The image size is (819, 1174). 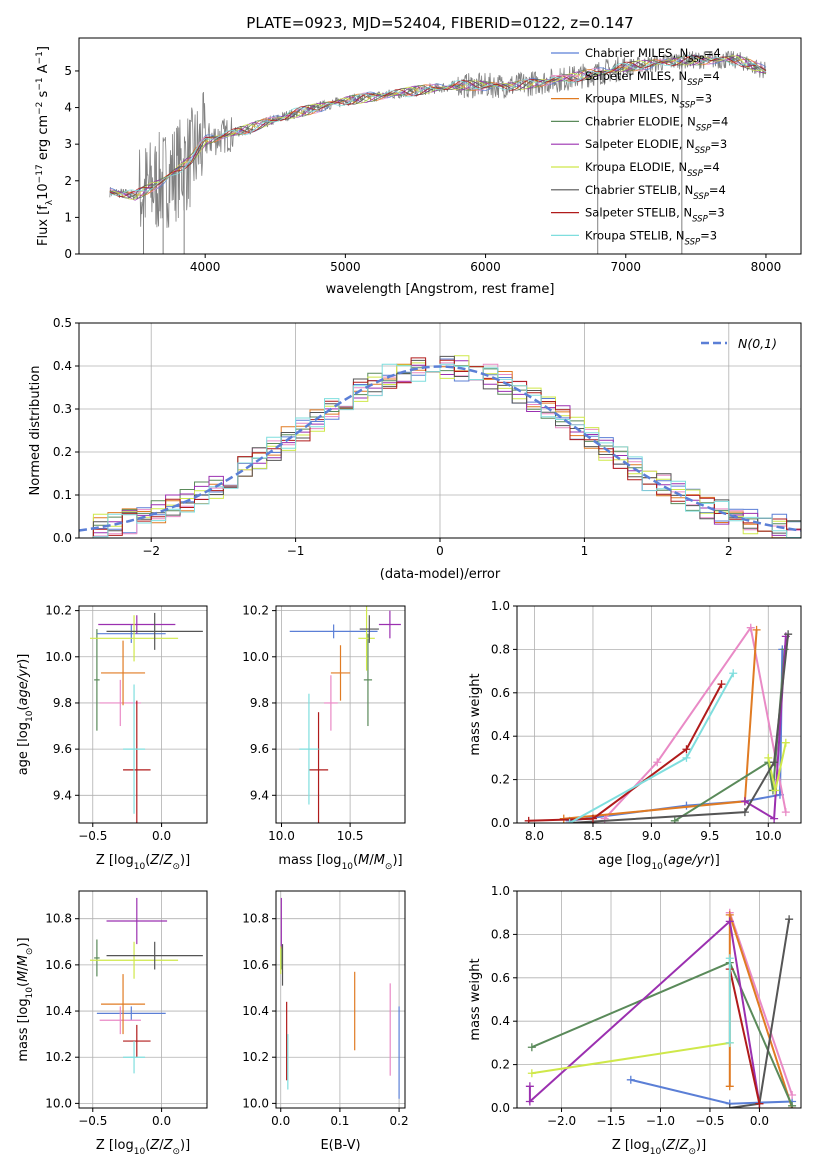 I want to click on x-tick-label: 0, so click(x=440, y=551).